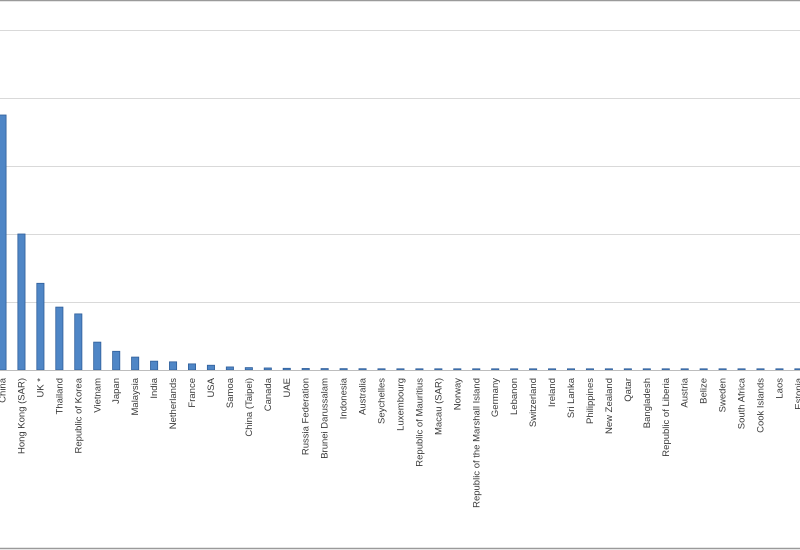 This screenshot has height=550, width=800. What do you see at coordinates (286, 369) in the screenshot?
I see `bar-uae` at bounding box center [286, 369].